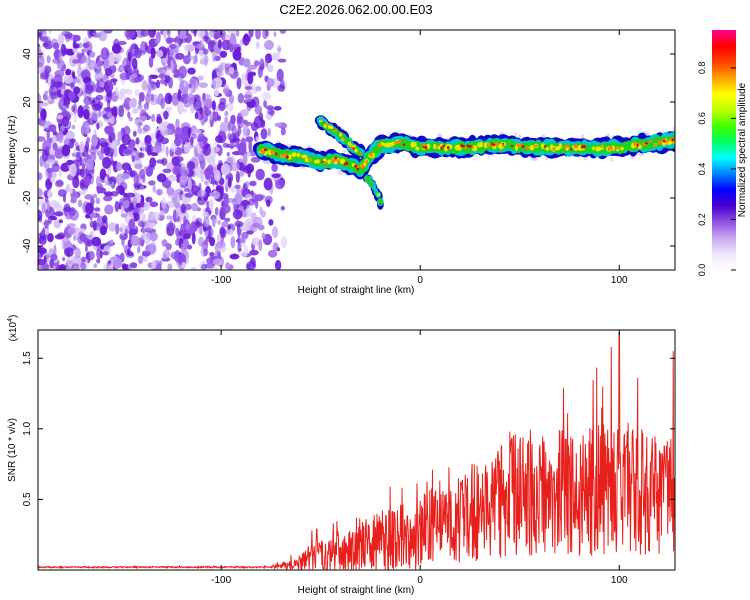 The height and width of the screenshot is (600, 750). I want to click on snr-multiplier: (x104), so click(13, 328).